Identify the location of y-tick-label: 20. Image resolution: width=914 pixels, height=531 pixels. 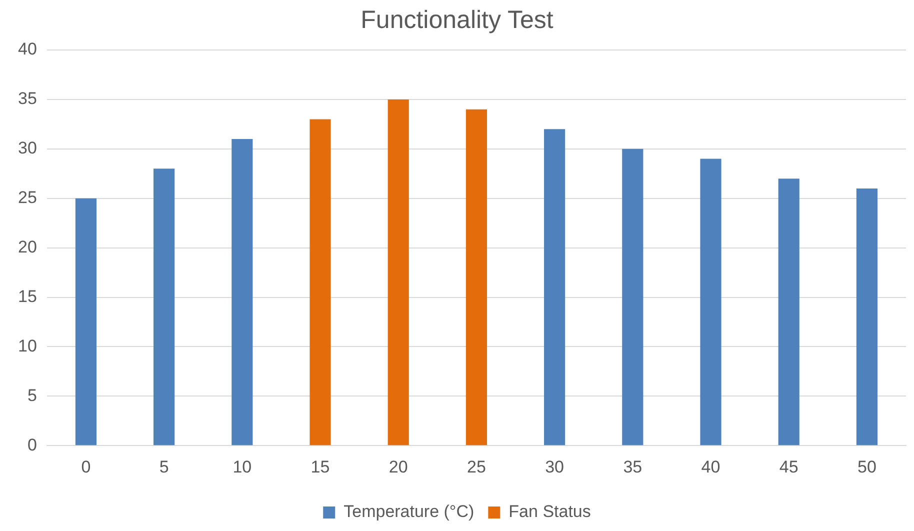
(27, 246).